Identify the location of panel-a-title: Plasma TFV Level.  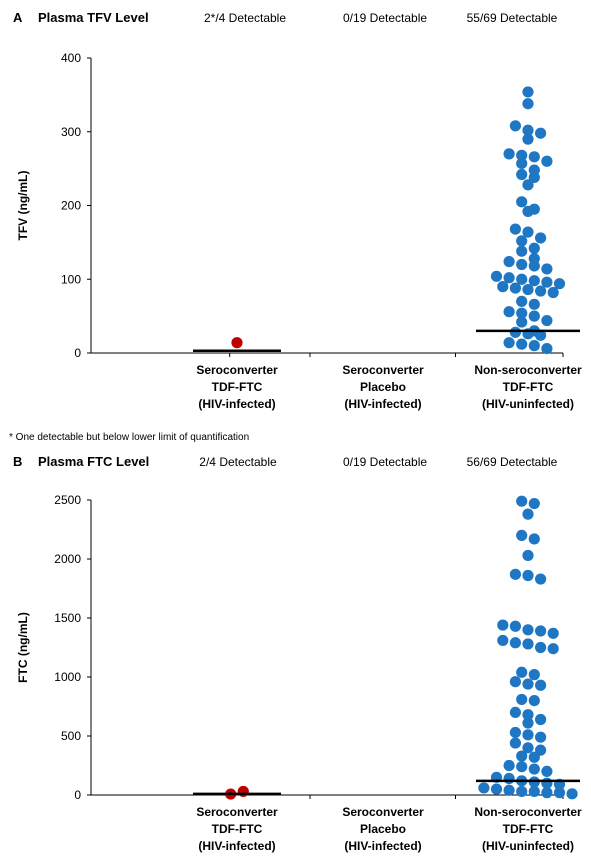
(93, 17).